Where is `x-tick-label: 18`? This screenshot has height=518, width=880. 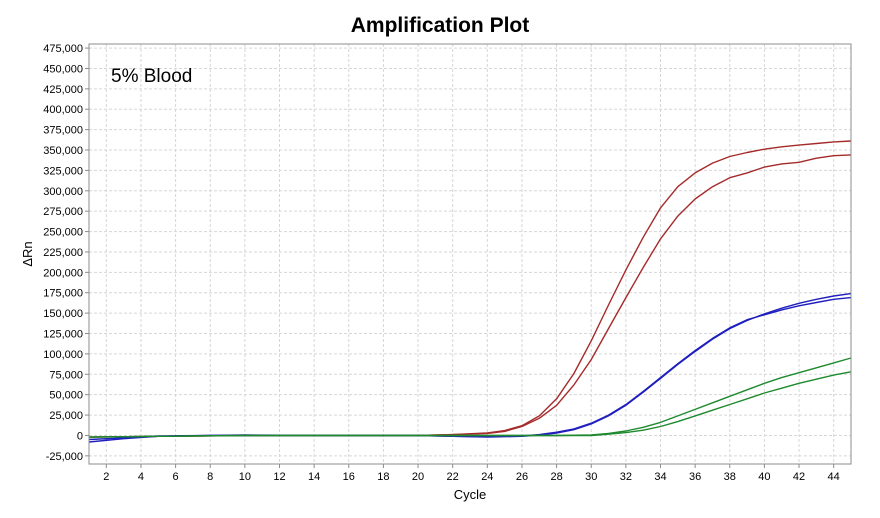
x-tick-label: 18 is located at coordinates (383, 477).